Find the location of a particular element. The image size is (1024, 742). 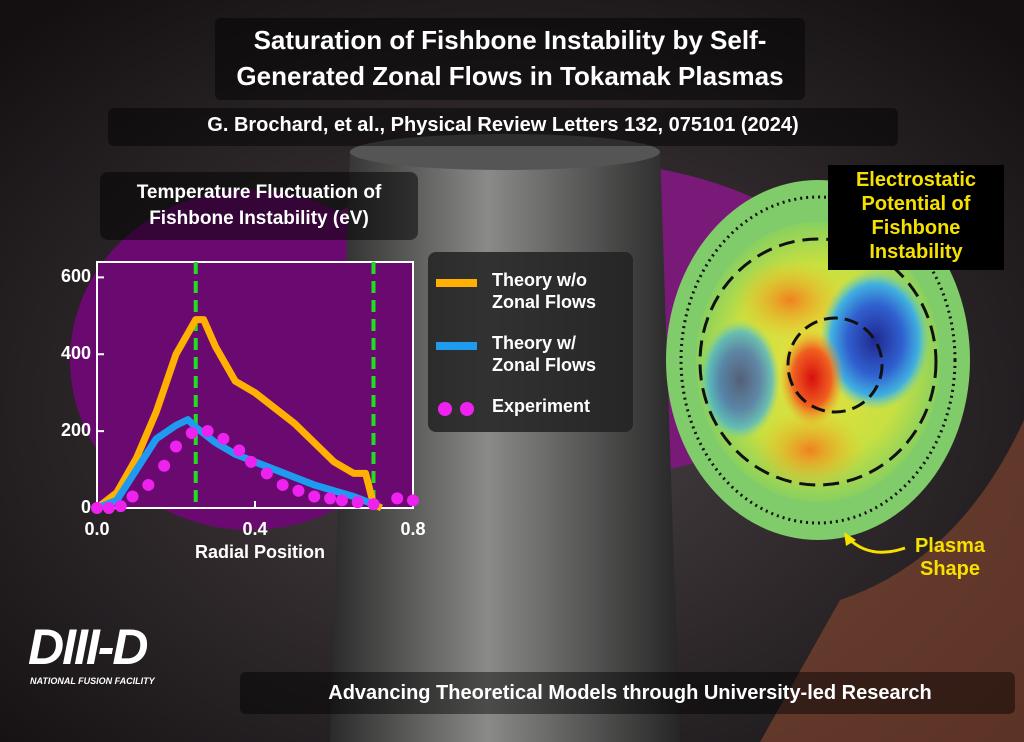

shape-arrowhead is located at coordinates (850, 539).